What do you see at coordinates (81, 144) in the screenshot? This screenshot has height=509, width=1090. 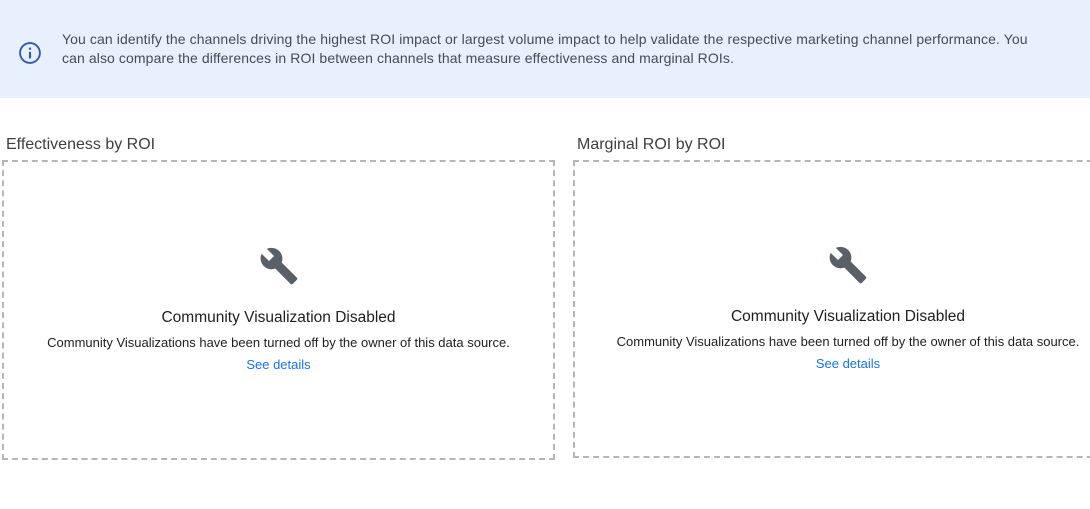 I see `chart-title: Effectiveness by ROI` at bounding box center [81, 144].